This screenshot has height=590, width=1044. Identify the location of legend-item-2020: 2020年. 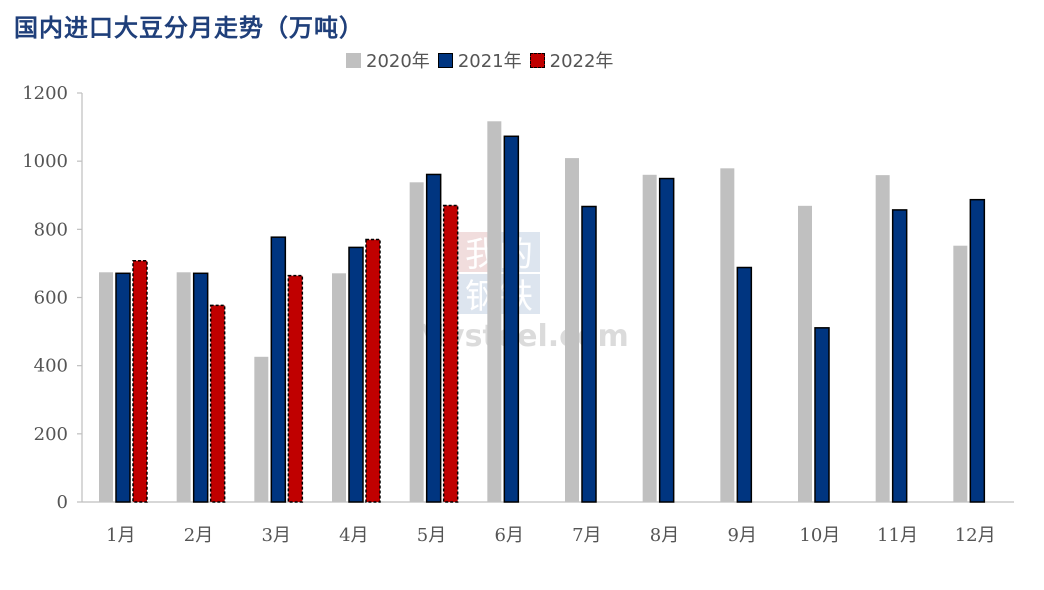
(388, 60).